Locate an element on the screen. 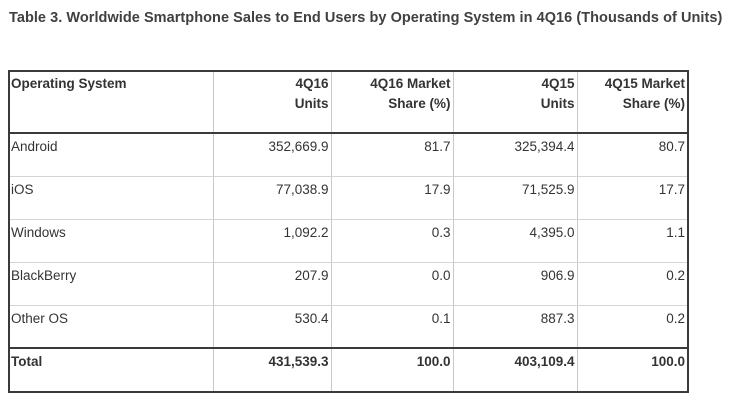  units-4q15-cell: 906.9 is located at coordinates (515, 283).